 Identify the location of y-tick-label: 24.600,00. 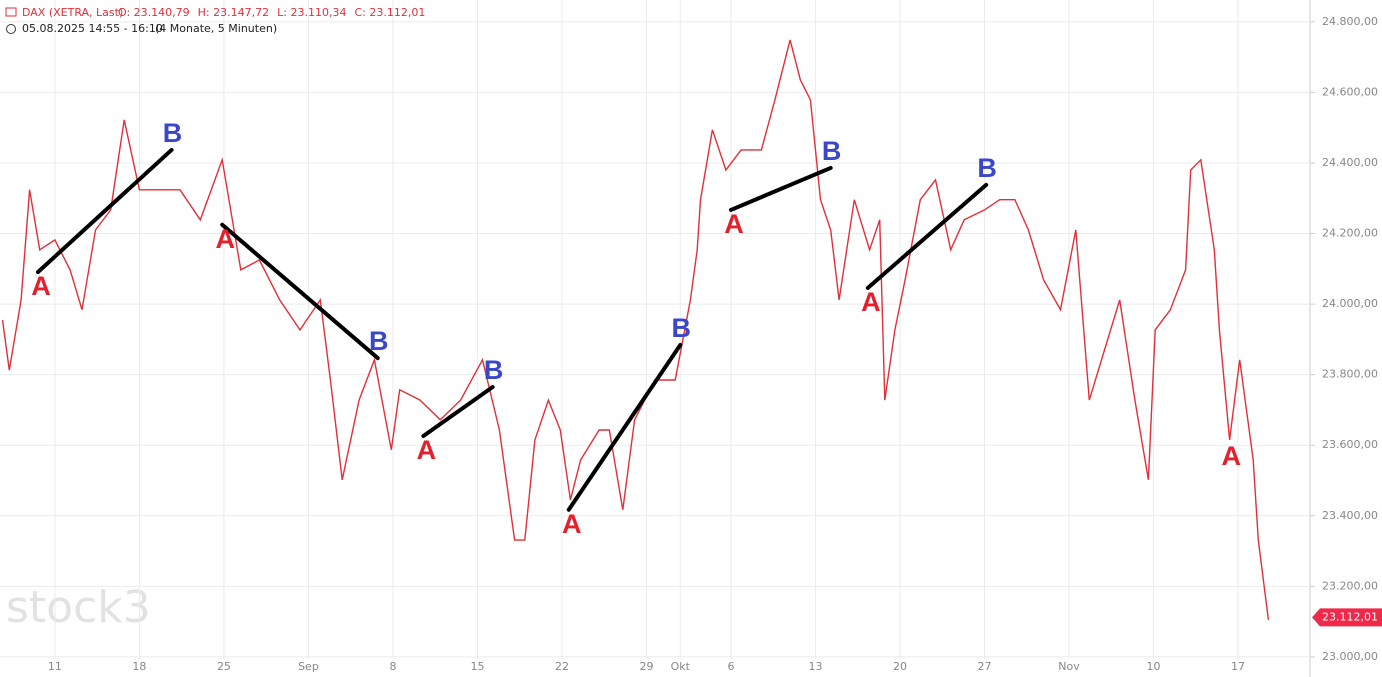
(1350, 91).